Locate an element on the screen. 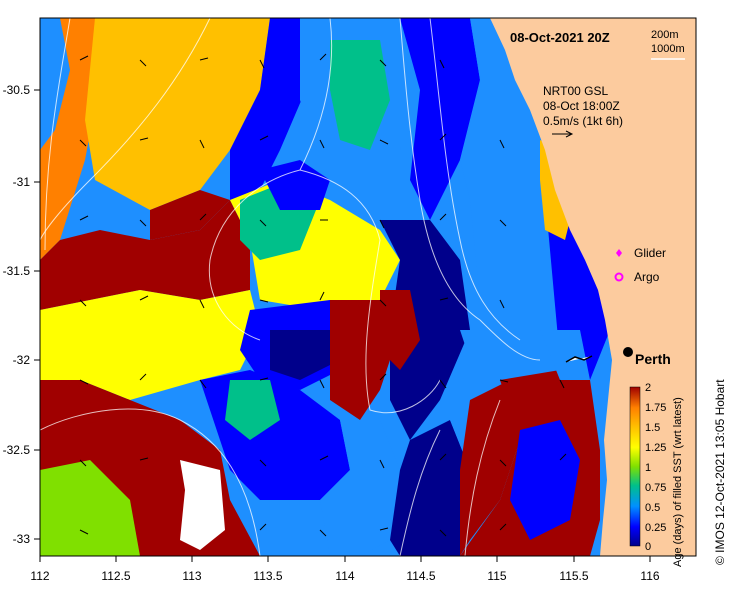  colorbar-tick: 2 is located at coordinates (648, 388).